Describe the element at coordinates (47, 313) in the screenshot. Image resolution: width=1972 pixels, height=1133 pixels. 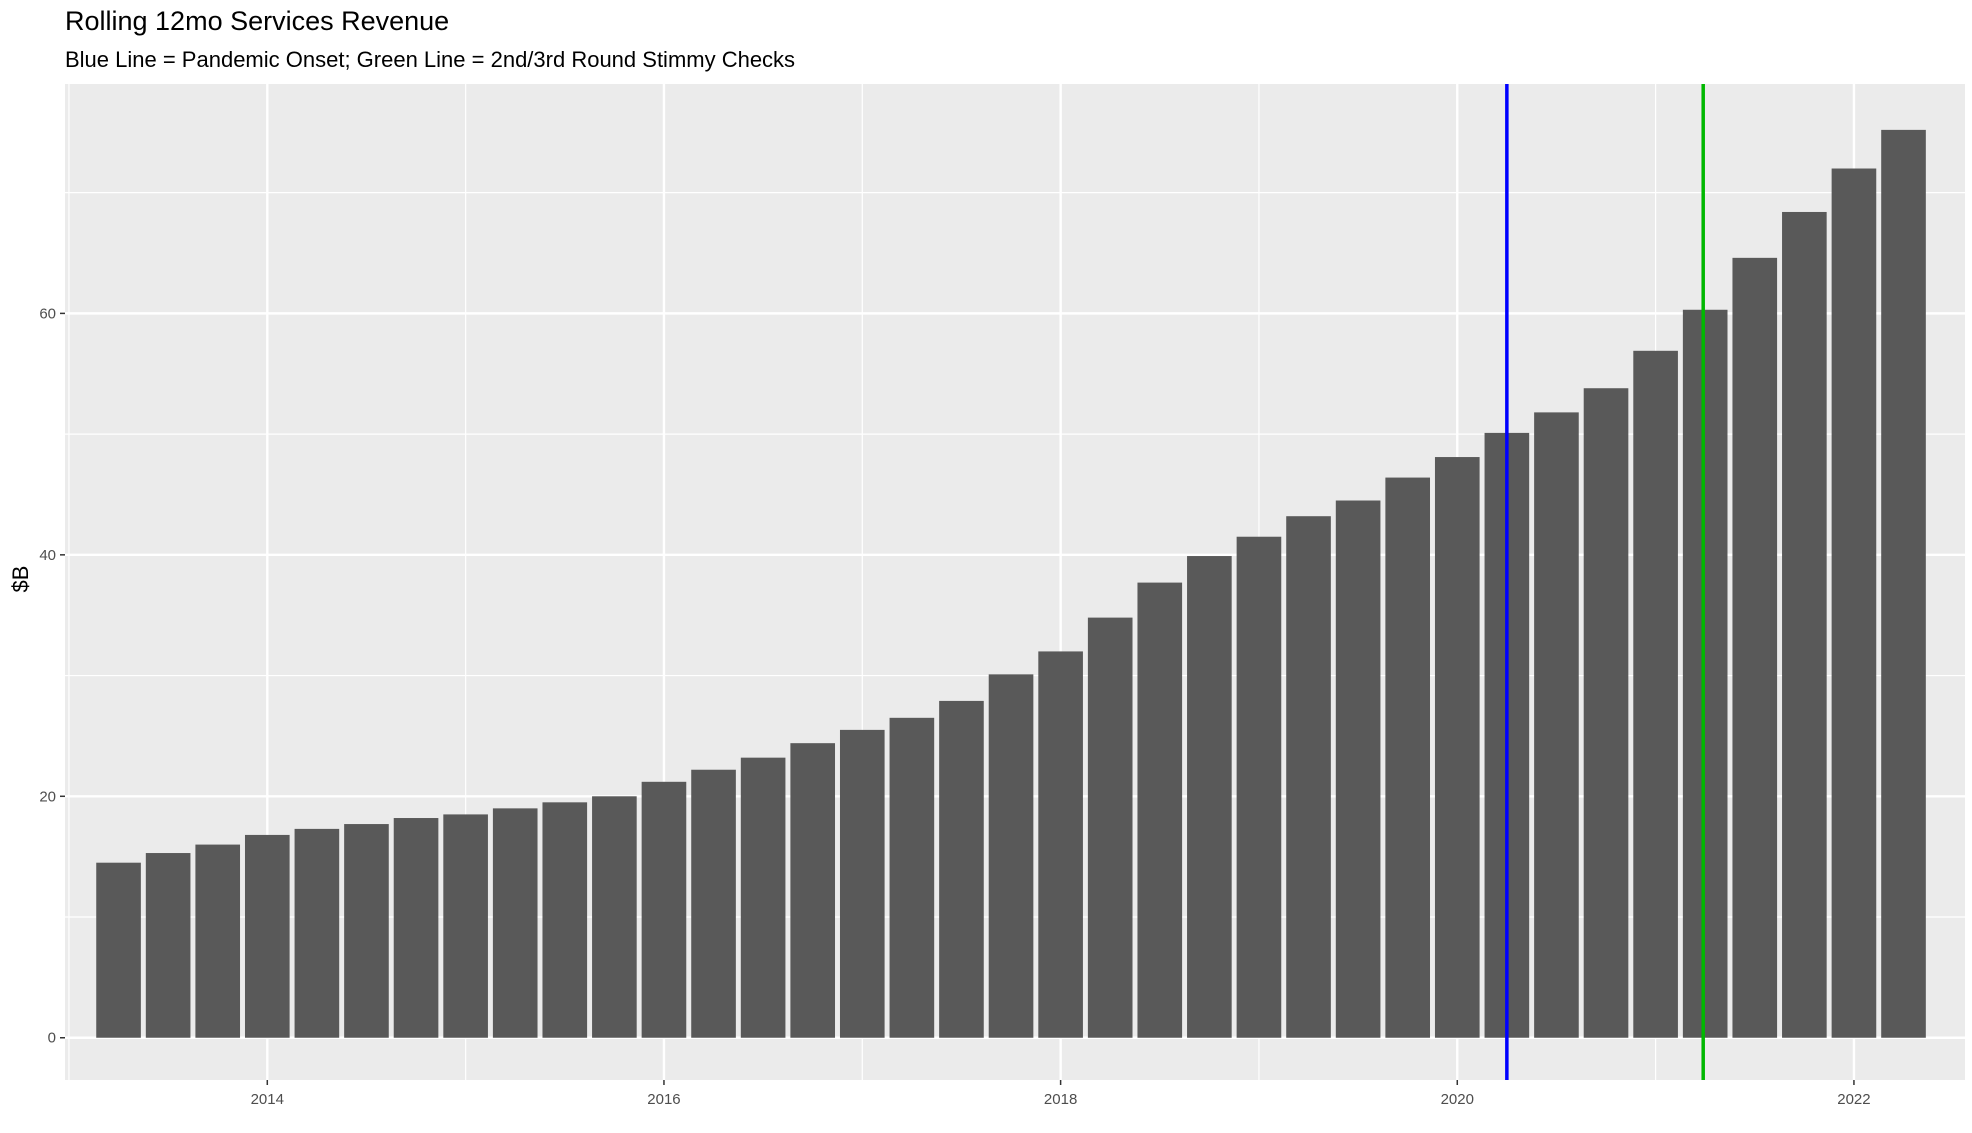
I see `y-tick-label: 60` at that location.